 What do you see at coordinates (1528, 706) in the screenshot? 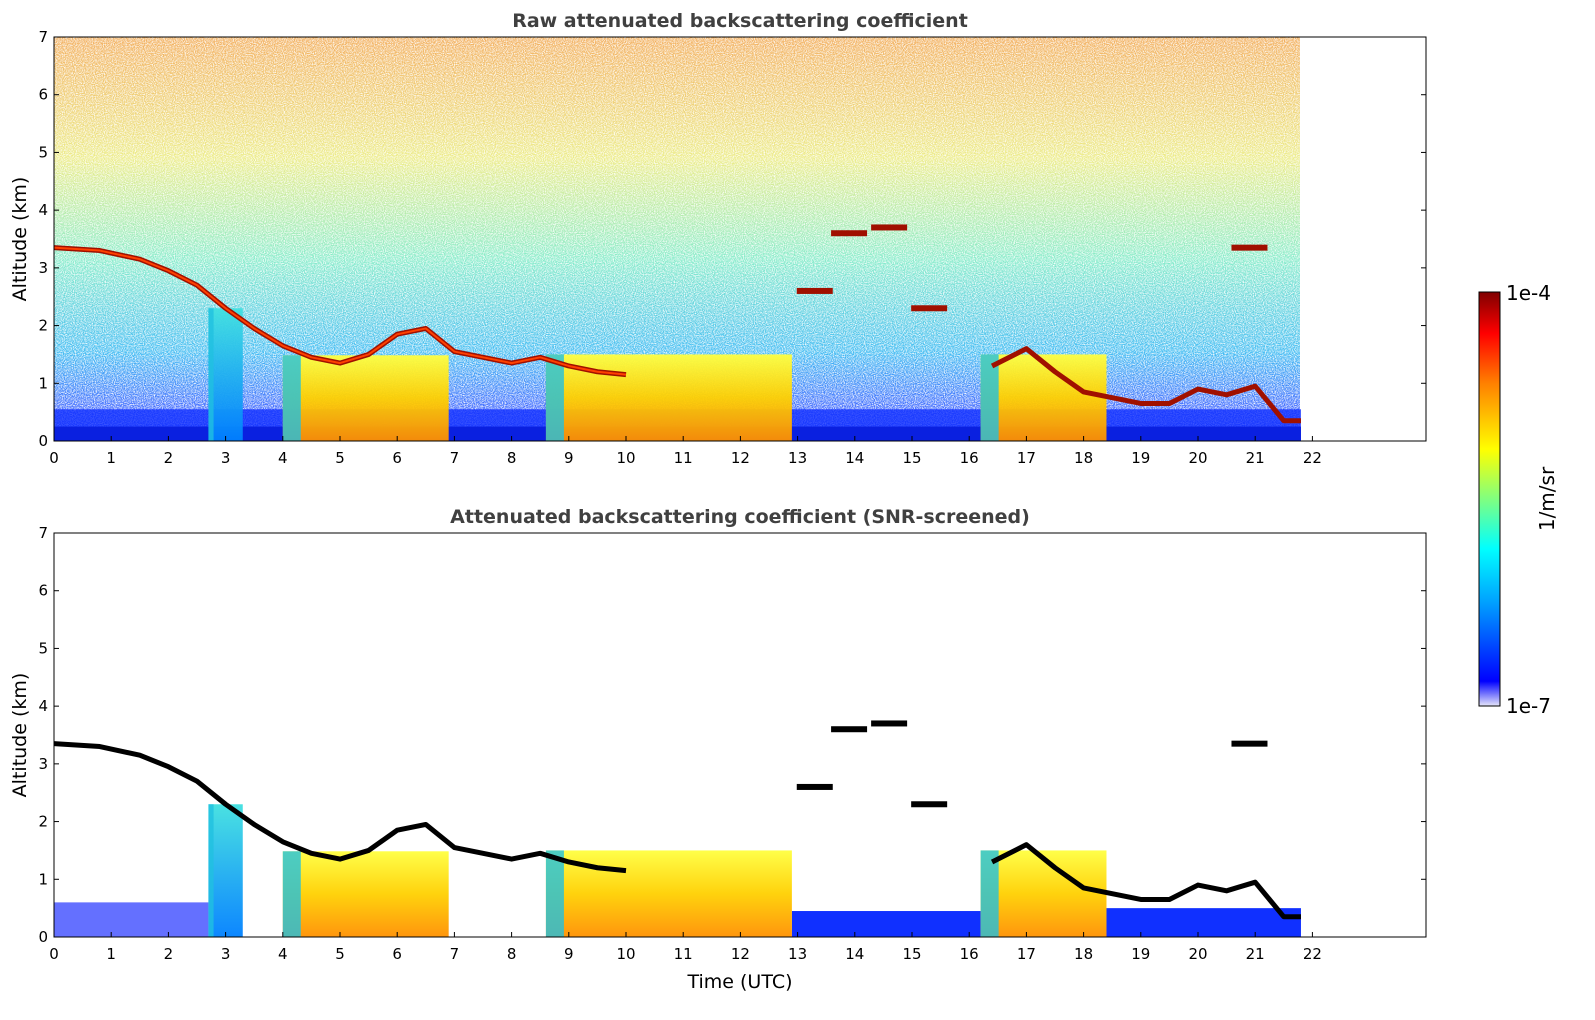
I see `colorbar-min-label: 1e-7` at bounding box center [1528, 706].